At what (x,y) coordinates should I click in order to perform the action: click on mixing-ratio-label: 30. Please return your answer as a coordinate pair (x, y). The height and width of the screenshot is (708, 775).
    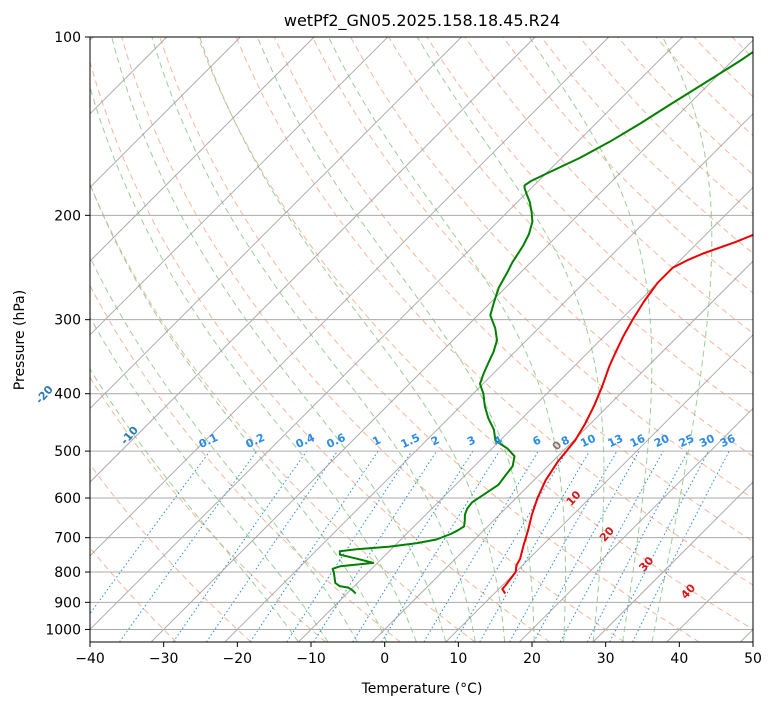
    Looking at the image, I should click on (707, 441).